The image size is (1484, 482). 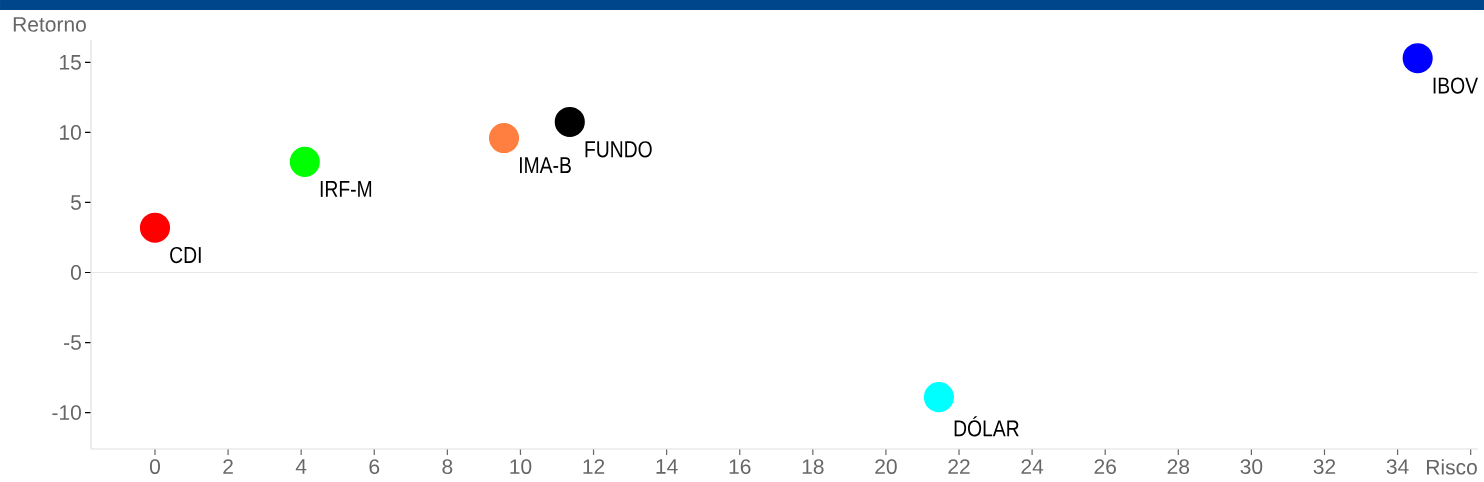 What do you see at coordinates (959, 466) in the screenshot?
I see `x-tick-label: 22` at bounding box center [959, 466].